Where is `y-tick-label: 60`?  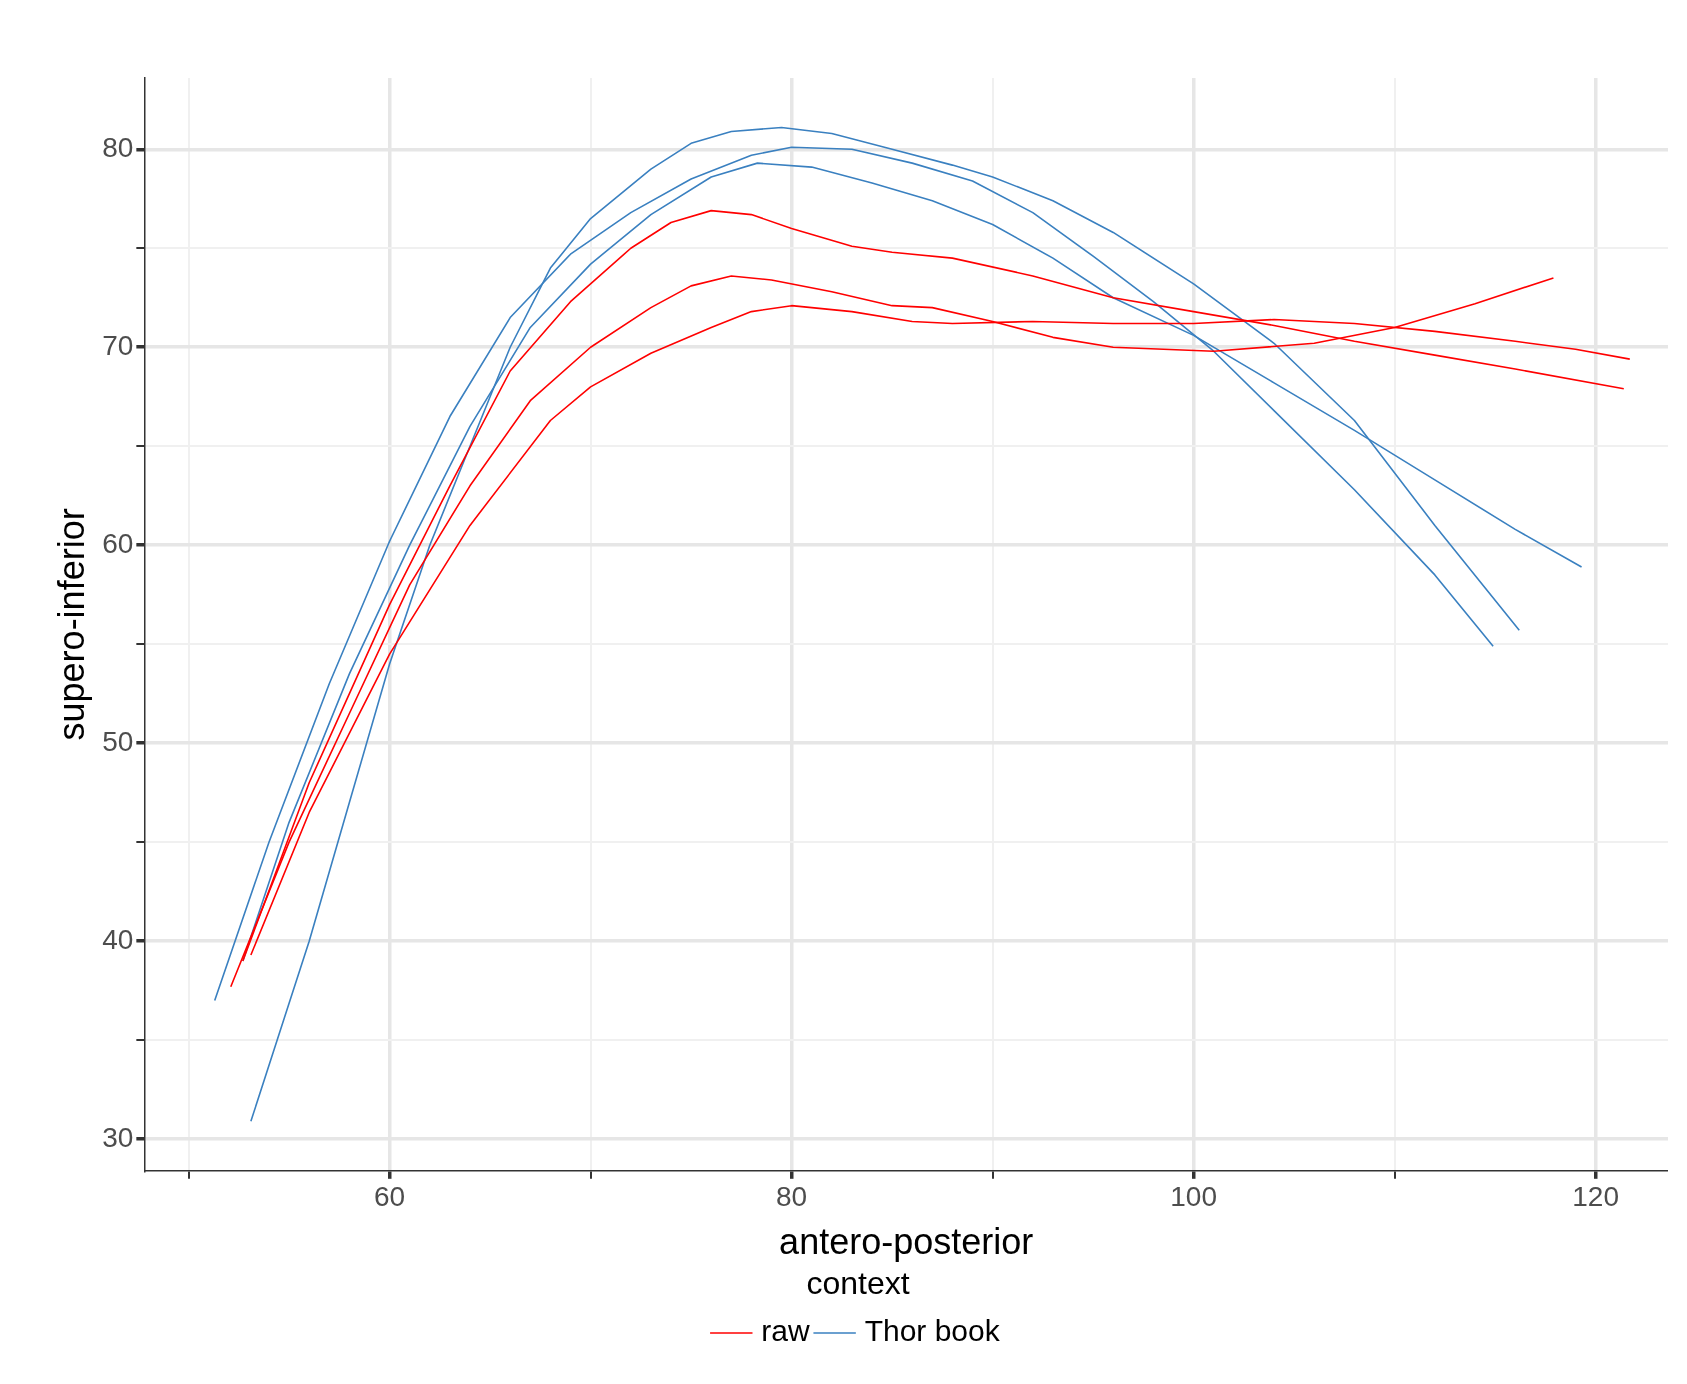
y-tick-label: 60 is located at coordinates (118, 543).